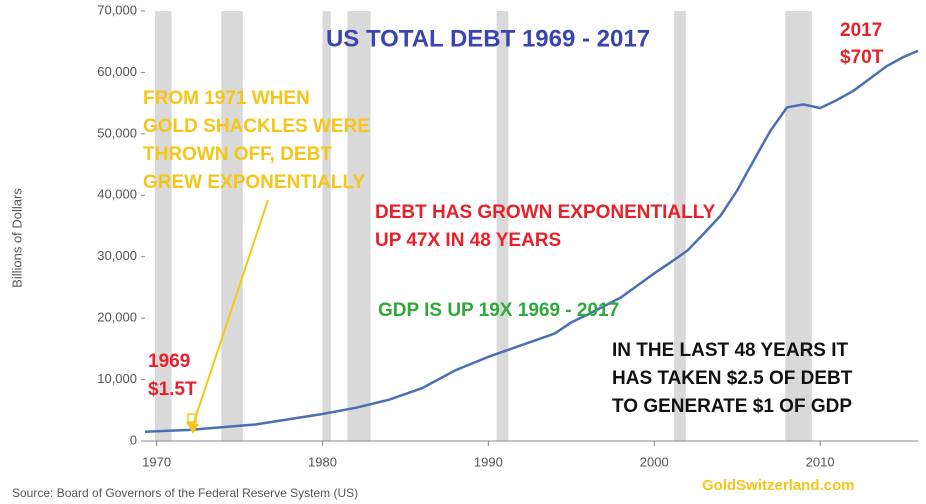  What do you see at coordinates (322, 461) in the screenshot?
I see `x-tick-label: 1980` at bounding box center [322, 461].